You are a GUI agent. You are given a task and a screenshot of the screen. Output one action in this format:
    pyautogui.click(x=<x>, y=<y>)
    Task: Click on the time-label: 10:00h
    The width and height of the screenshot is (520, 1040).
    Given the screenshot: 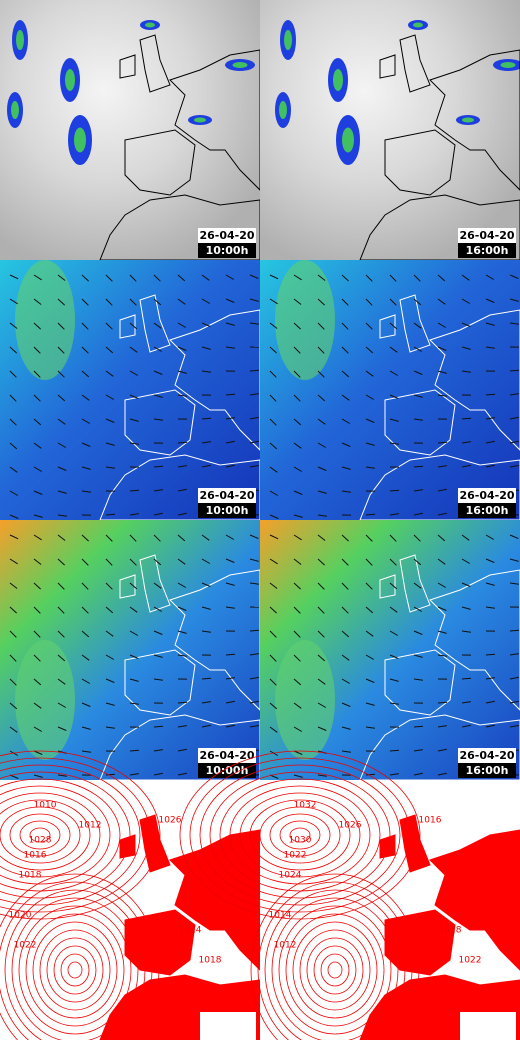 What is the action you would take?
    pyautogui.click(x=227, y=770)
    